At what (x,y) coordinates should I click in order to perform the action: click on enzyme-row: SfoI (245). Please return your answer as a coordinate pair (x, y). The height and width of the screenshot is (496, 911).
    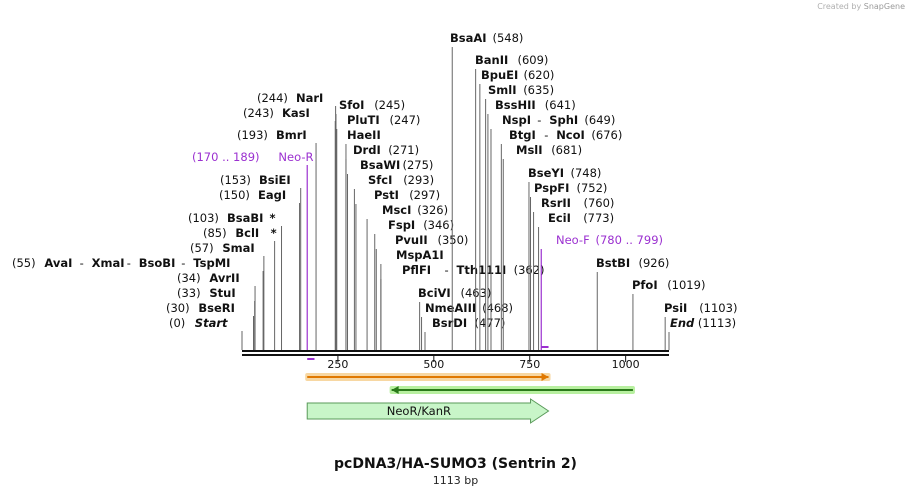
    Looking at the image, I should click on (372, 105).